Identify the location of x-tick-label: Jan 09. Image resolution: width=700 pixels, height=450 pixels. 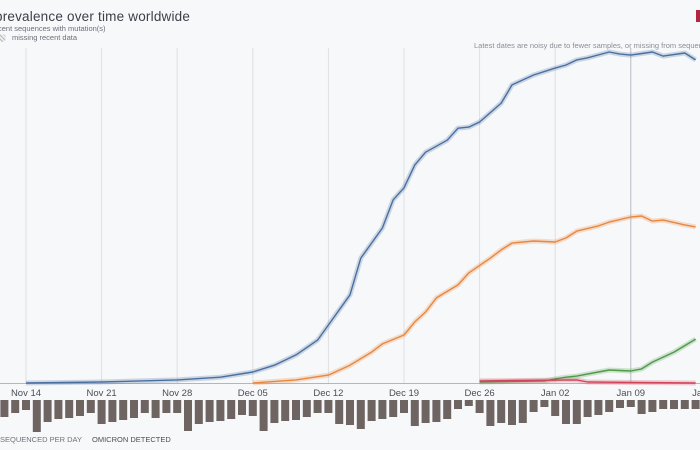
(631, 393).